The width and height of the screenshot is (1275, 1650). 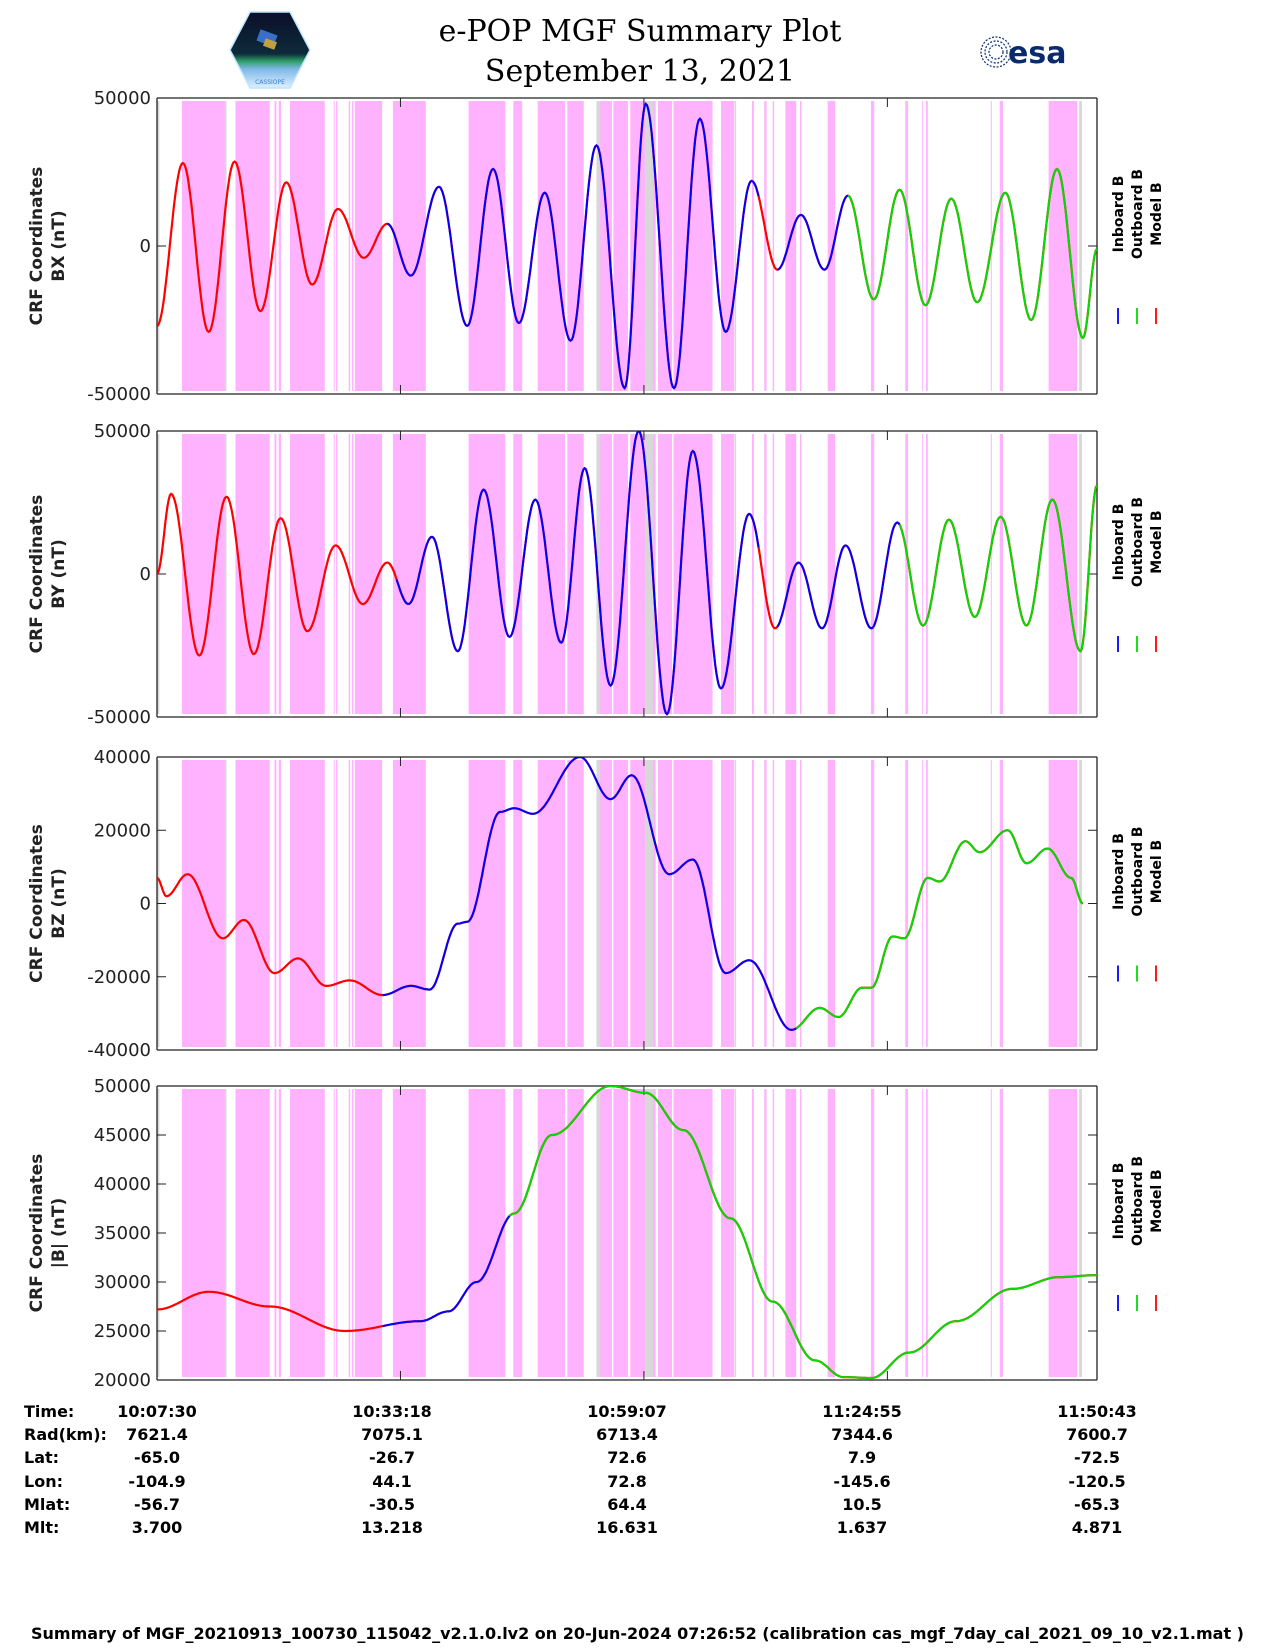 What do you see at coordinates (122, 830) in the screenshot?
I see `y-tick-label: 20000` at bounding box center [122, 830].